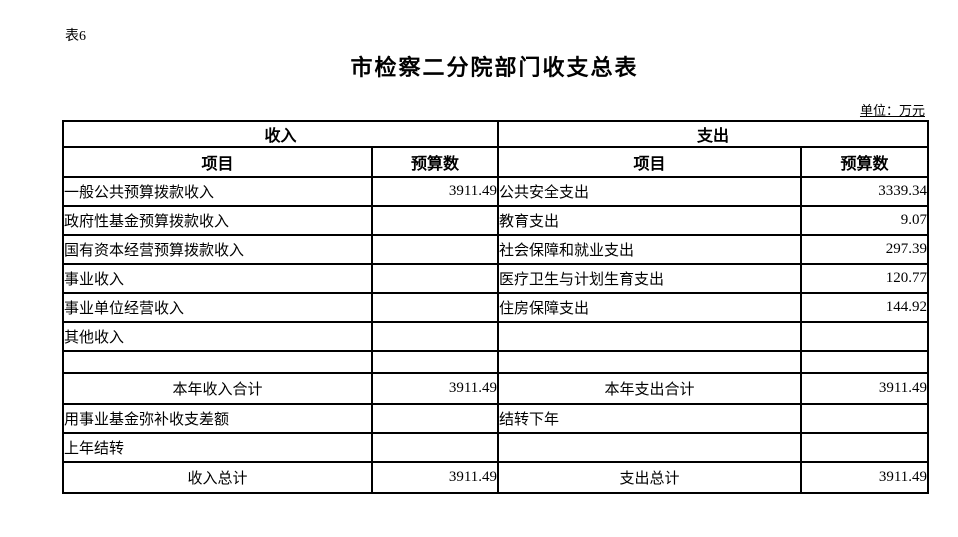 The image size is (958, 537). I want to click on unit-row: 单位：万元, so click(493, 109).